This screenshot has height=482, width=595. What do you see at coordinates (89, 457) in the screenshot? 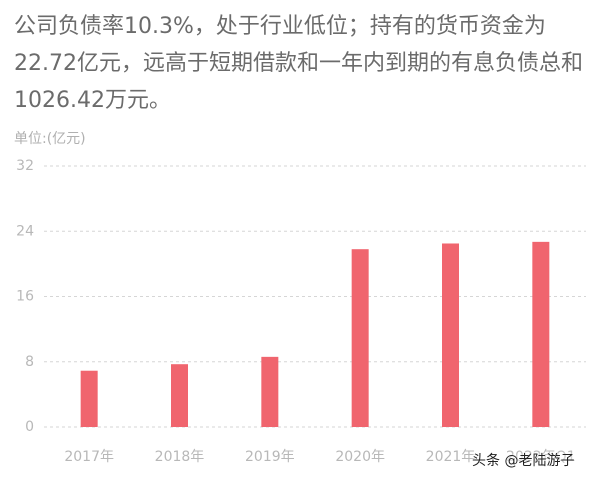
I see `x-tick-label: 2017年` at bounding box center [89, 457].